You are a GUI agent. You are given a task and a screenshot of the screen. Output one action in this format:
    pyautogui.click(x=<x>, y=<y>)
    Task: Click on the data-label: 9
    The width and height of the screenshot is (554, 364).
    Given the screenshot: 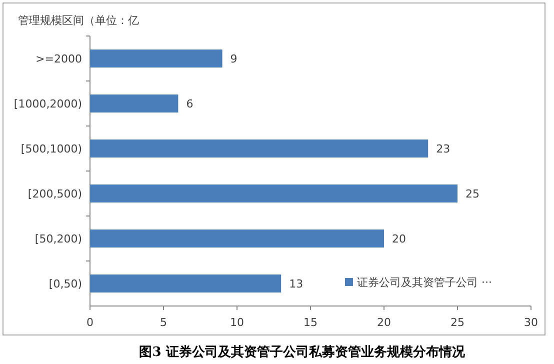 What is the action you would take?
    pyautogui.click(x=234, y=59)
    